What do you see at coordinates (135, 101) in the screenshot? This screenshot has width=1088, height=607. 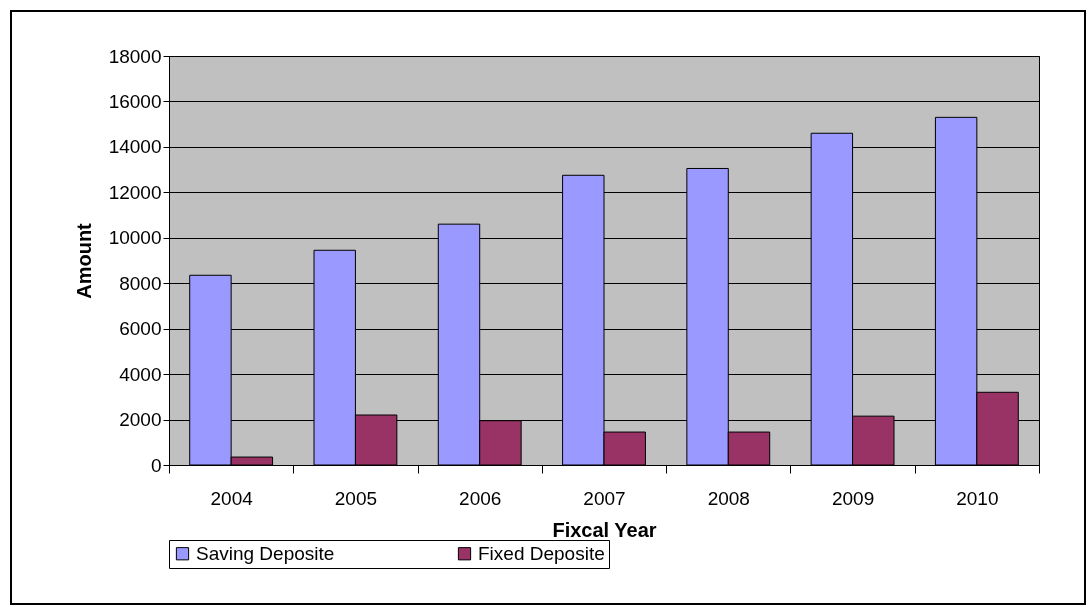 I see `y-tick-label: 16000` at bounding box center [135, 101].